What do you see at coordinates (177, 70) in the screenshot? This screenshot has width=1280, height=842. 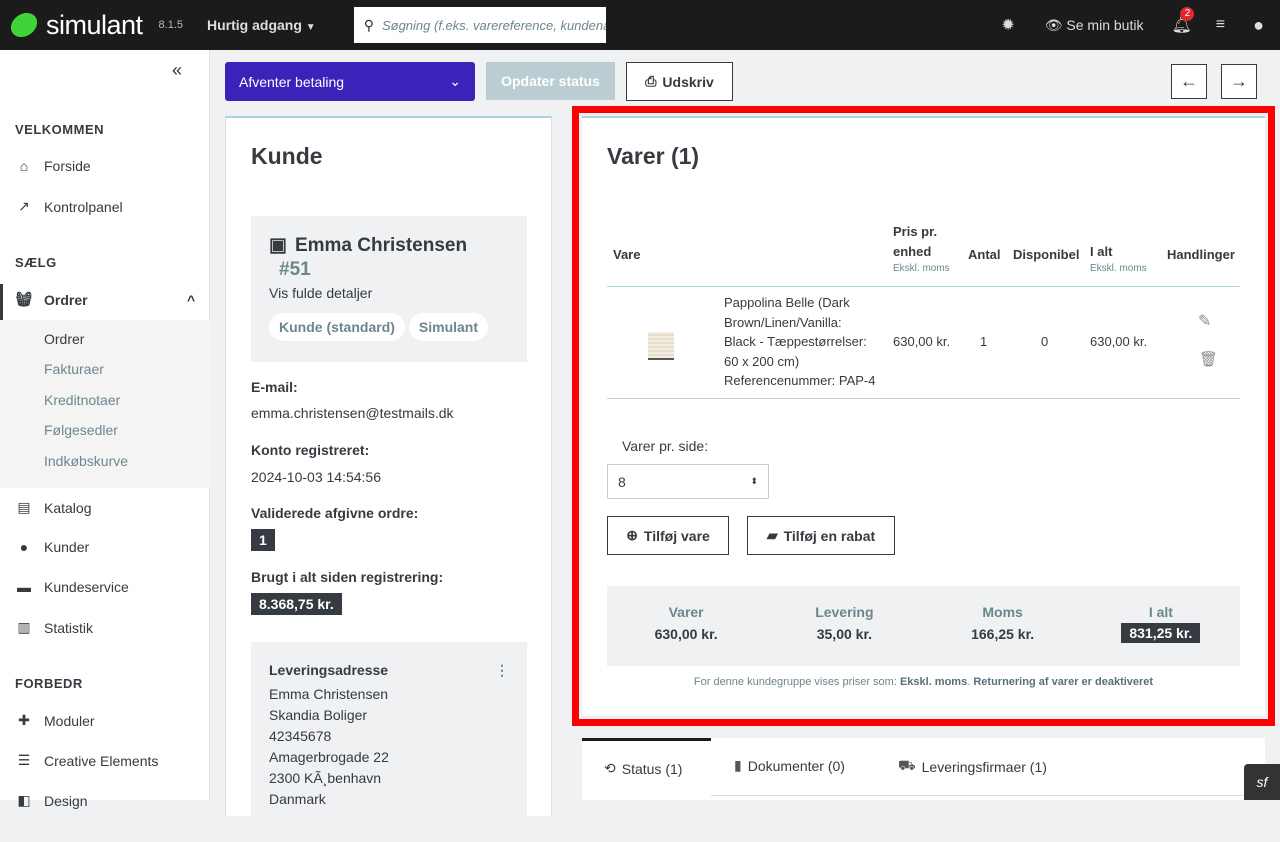 I see `collapse-sidebar-icon: «` at bounding box center [177, 70].